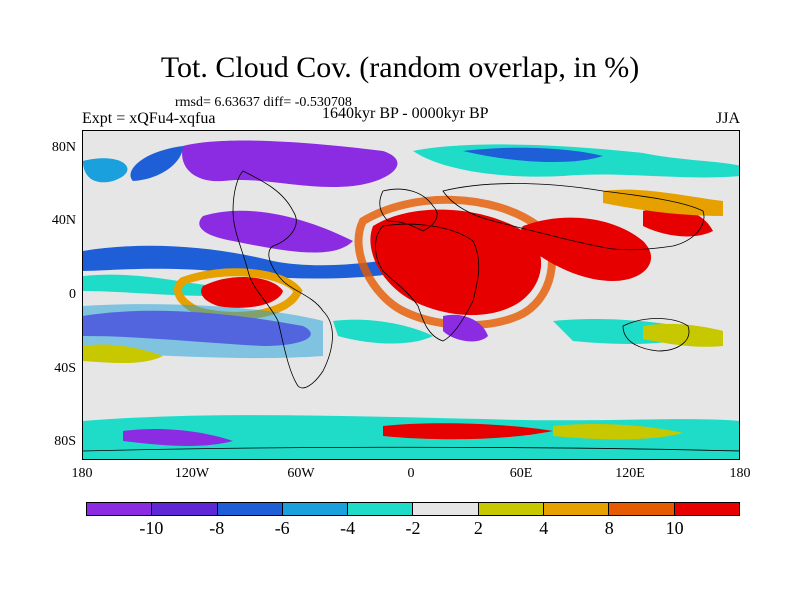  What do you see at coordinates (413, 528) in the screenshot?
I see `colorbar-tick-label: -2` at bounding box center [413, 528].